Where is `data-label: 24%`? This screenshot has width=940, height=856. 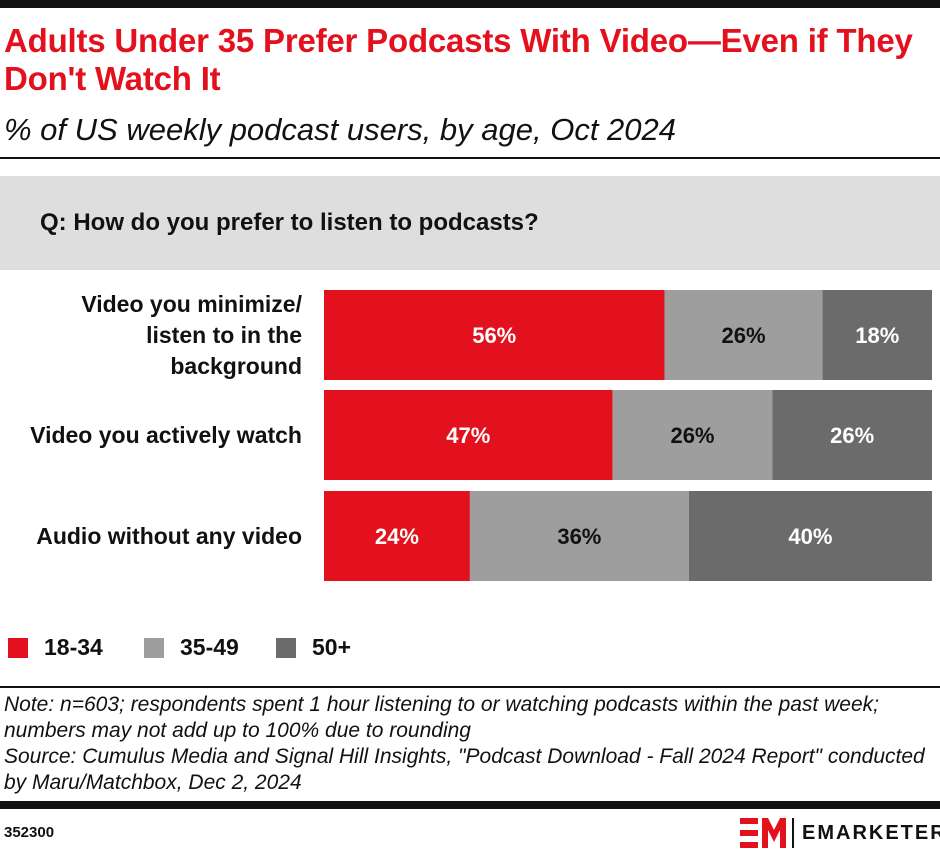 data-label: 24% is located at coordinates (397, 536).